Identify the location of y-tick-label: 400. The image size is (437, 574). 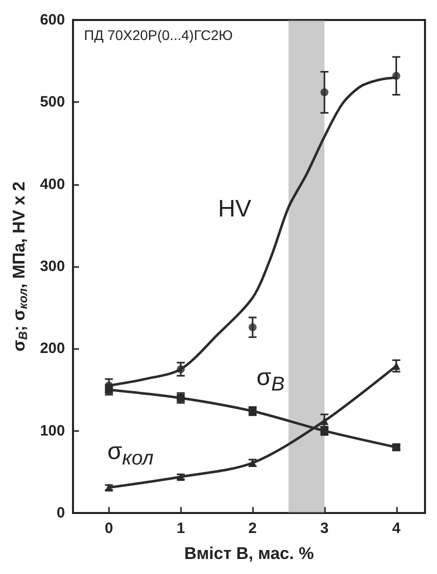
(52, 184).